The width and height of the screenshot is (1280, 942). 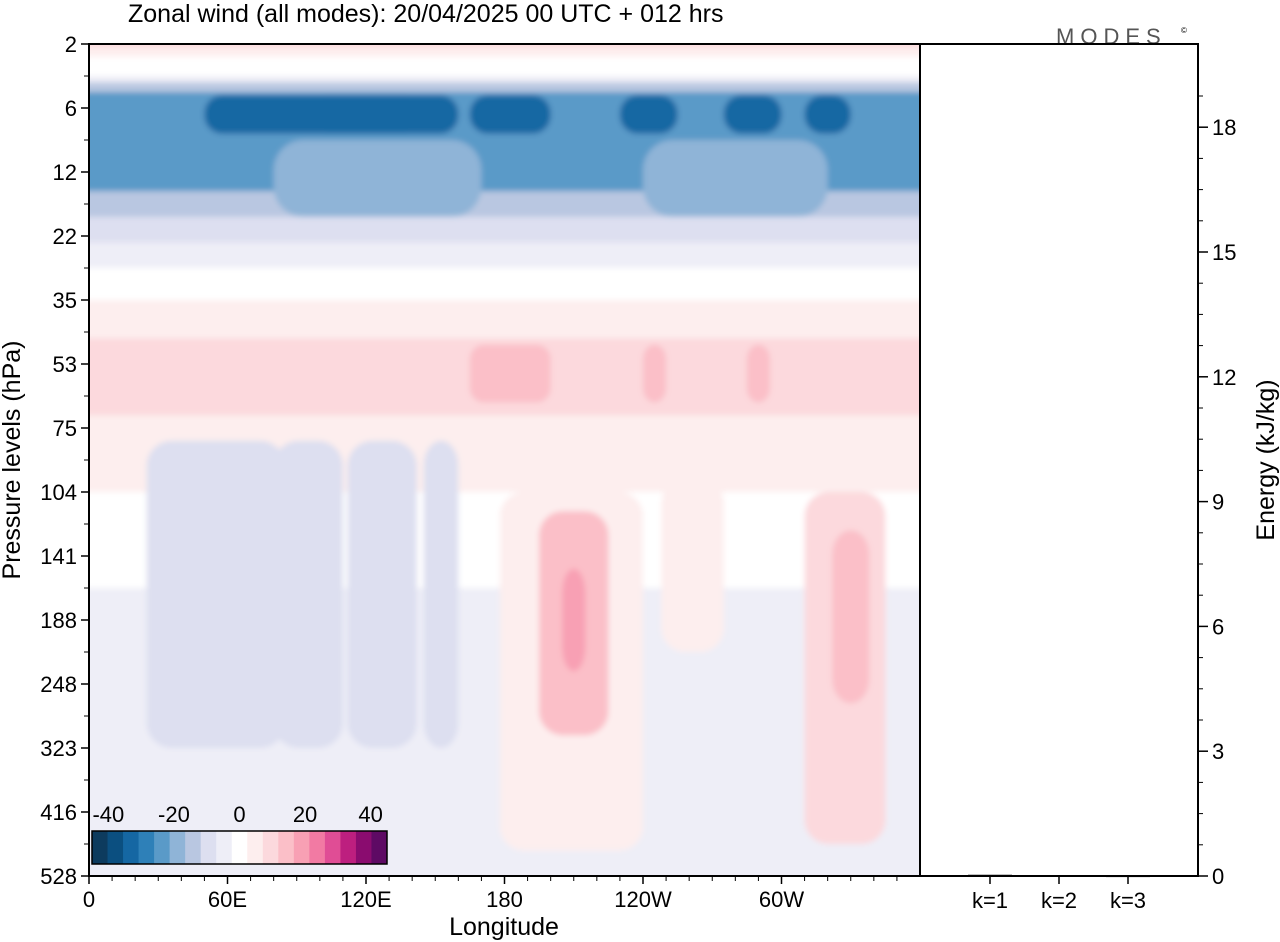 I want to click on colorbar-tick-label: 40, so click(x=370, y=814).